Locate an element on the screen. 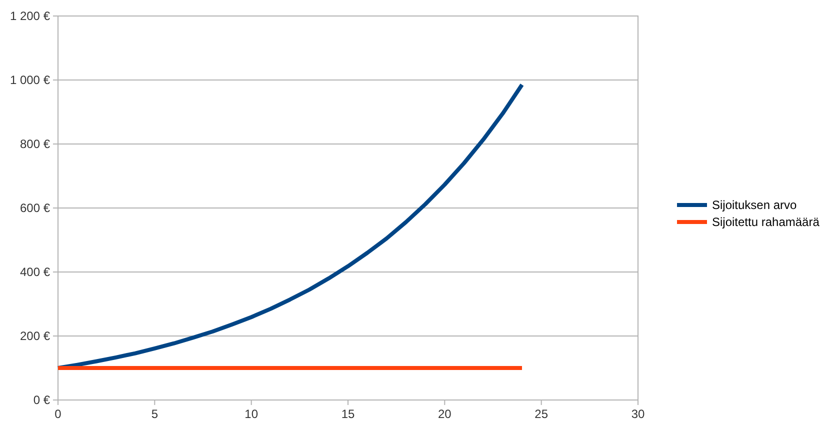  legend-label: Sijoitettu rahamäärä is located at coordinates (766, 222).